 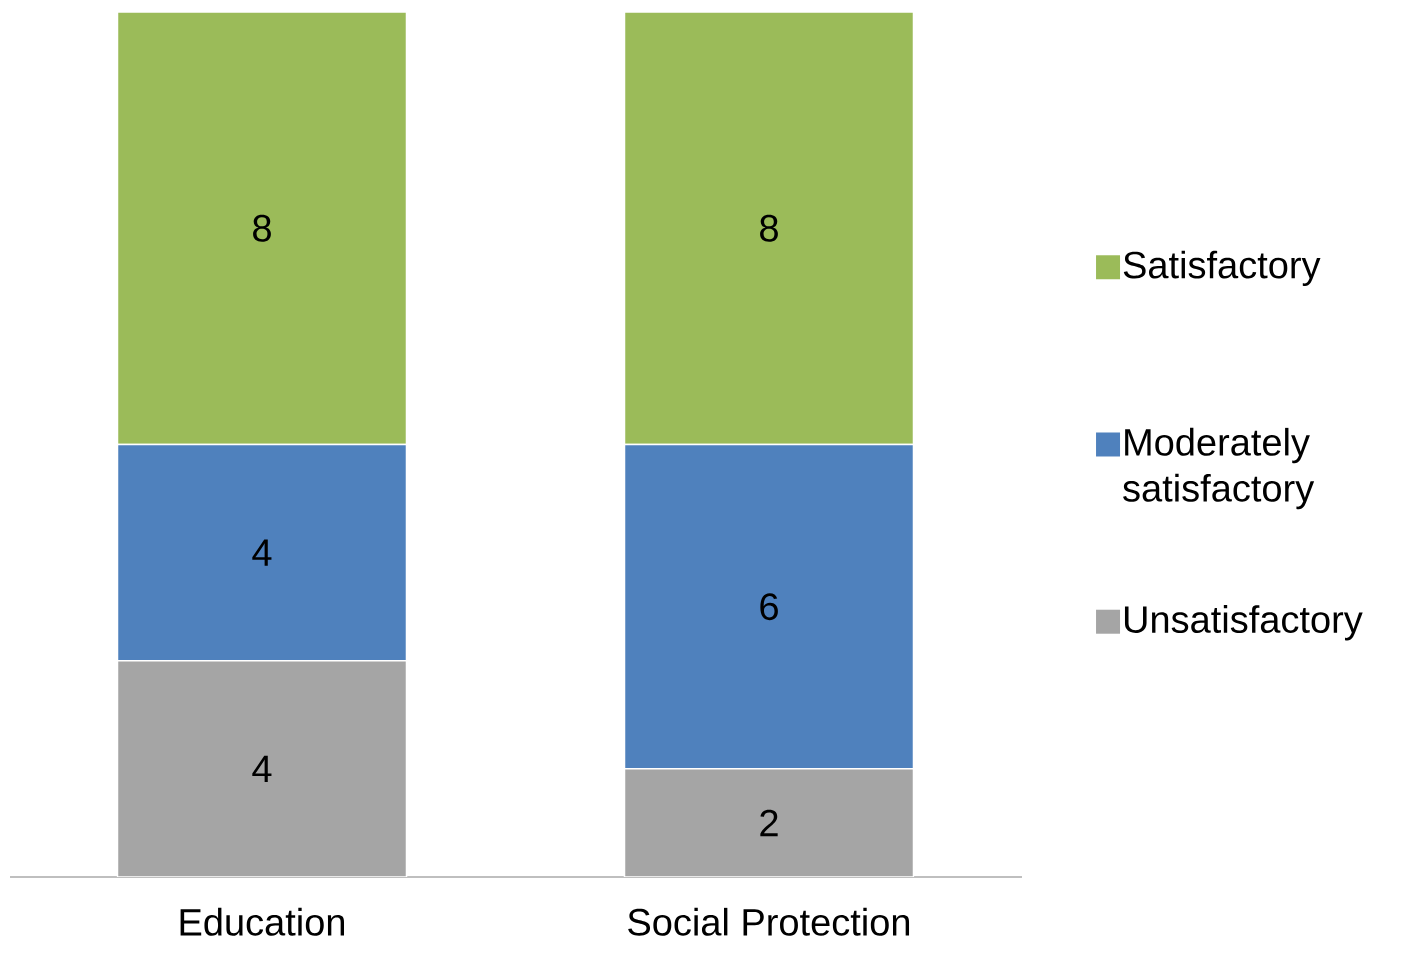 What do you see at coordinates (262, 921) in the screenshot?
I see `x-tick-label: Education` at bounding box center [262, 921].